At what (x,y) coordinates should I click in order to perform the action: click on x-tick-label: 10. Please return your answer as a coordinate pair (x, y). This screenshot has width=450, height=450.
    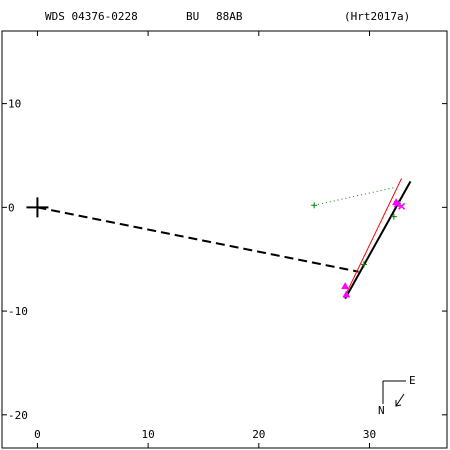
    Looking at the image, I should click on (147, 434).